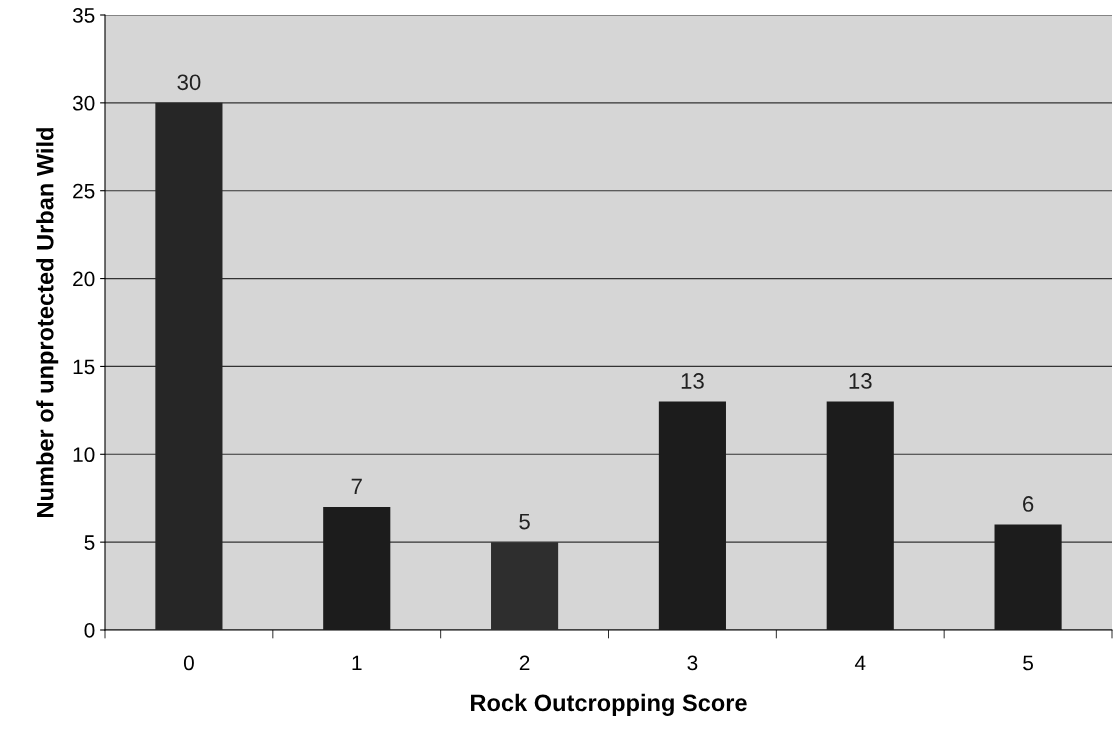  Describe the element at coordinates (83, 103) in the screenshot. I see `y-tick-label: 30` at that location.